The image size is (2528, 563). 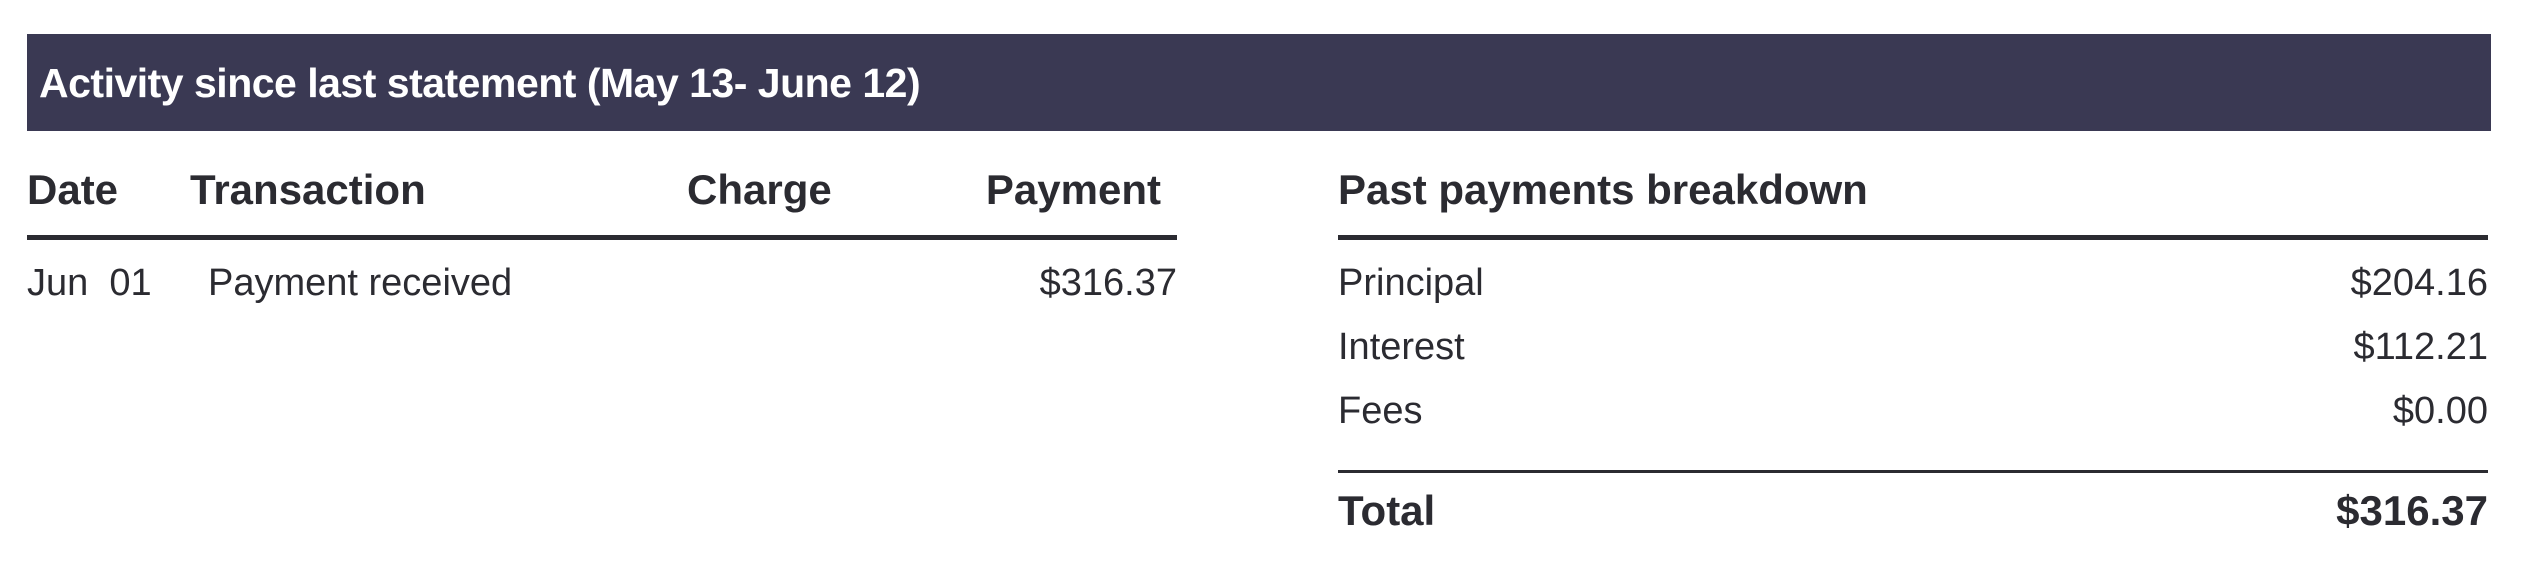 I want to click on breakdown-divider, so click(x=1913, y=237).